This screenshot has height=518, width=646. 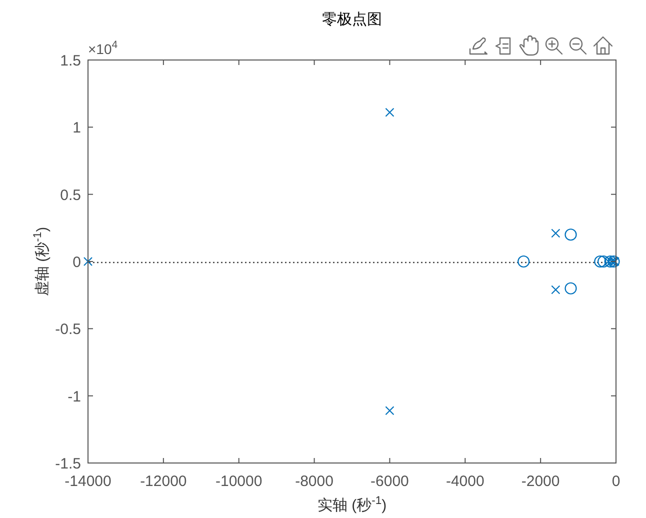 What do you see at coordinates (352, 504) in the screenshot?
I see `xlabel: 实轴 (秒$^{-1}$)` at bounding box center [352, 504].